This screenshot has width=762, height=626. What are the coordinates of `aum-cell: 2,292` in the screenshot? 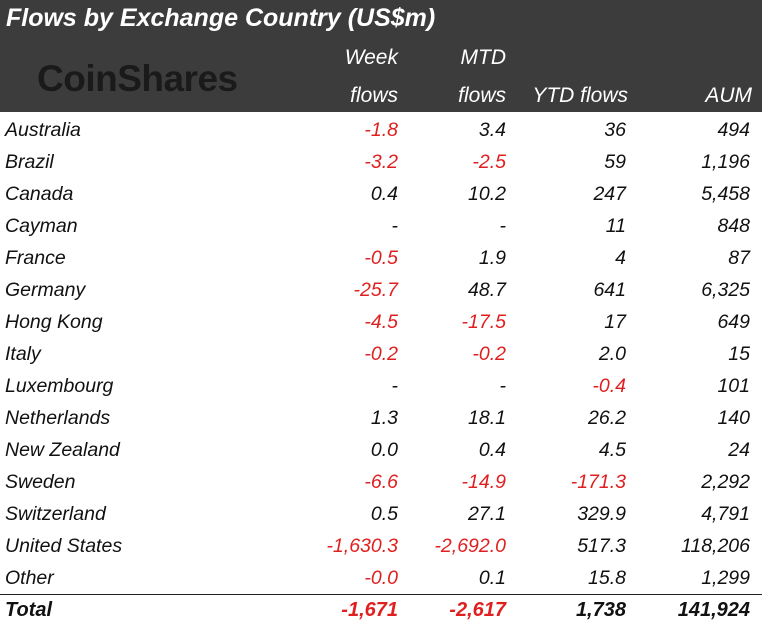 It's located at (725, 482).